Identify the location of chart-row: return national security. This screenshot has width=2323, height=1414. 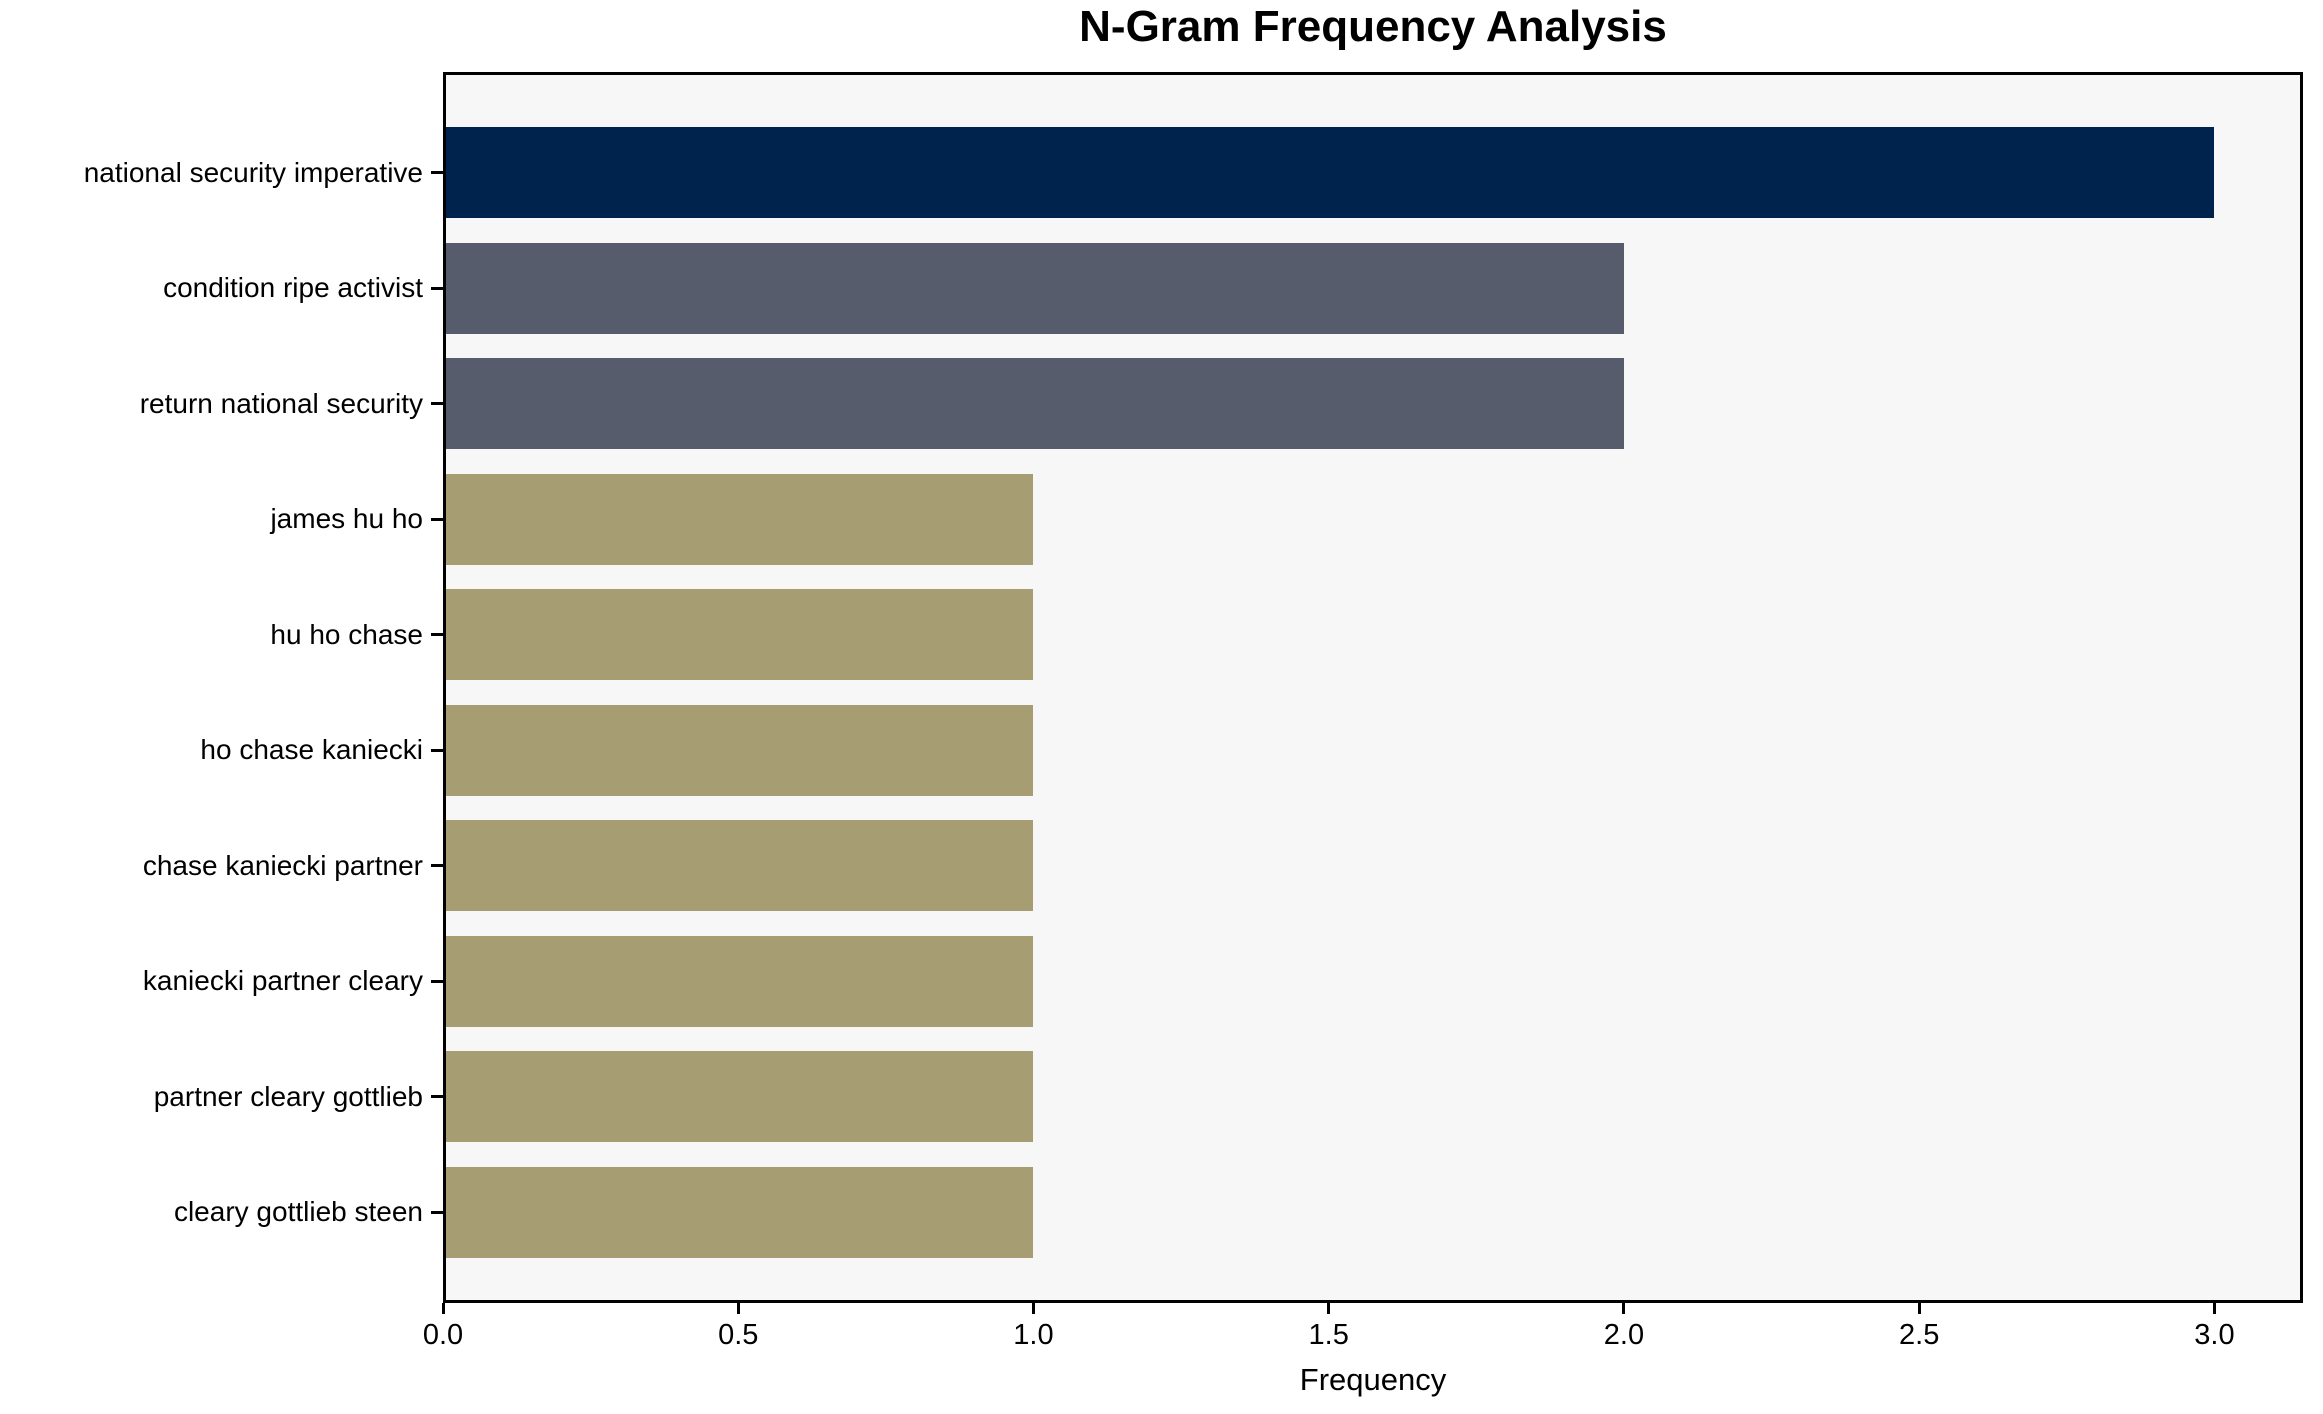
(1161, 404).